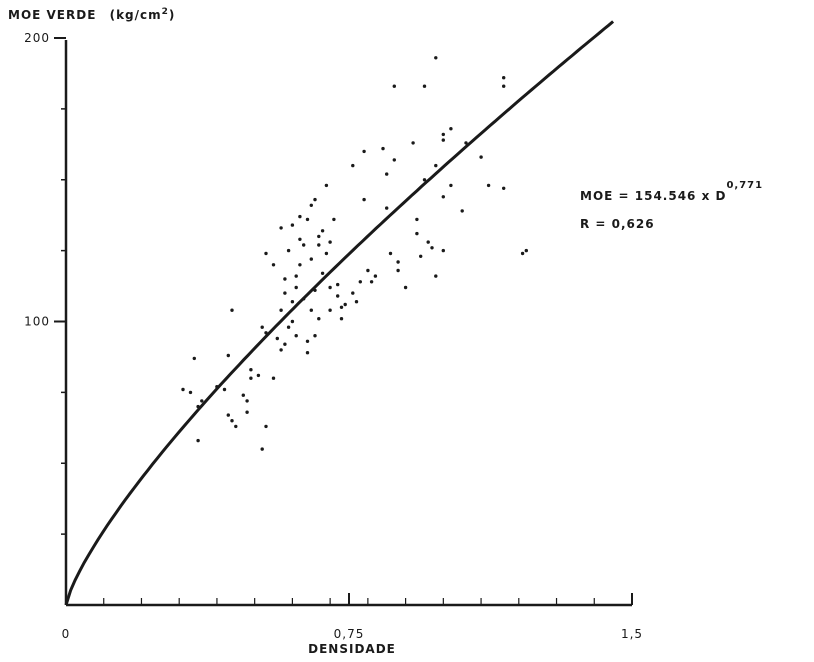  What do you see at coordinates (165, 12) in the screenshot?
I see `y-axis-unit-exponent: 2` at bounding box center [165, 12].